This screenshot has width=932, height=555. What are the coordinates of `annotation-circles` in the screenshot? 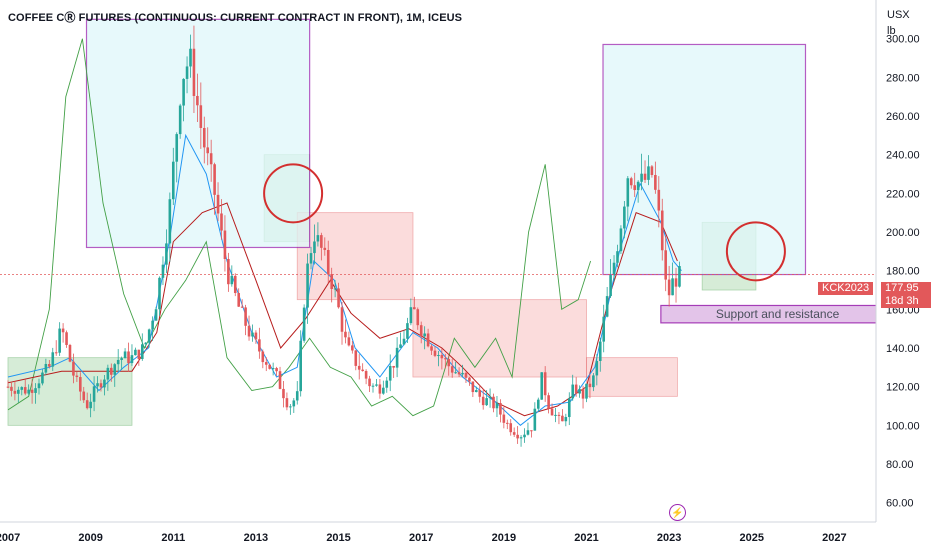 It's located at (524, 222).